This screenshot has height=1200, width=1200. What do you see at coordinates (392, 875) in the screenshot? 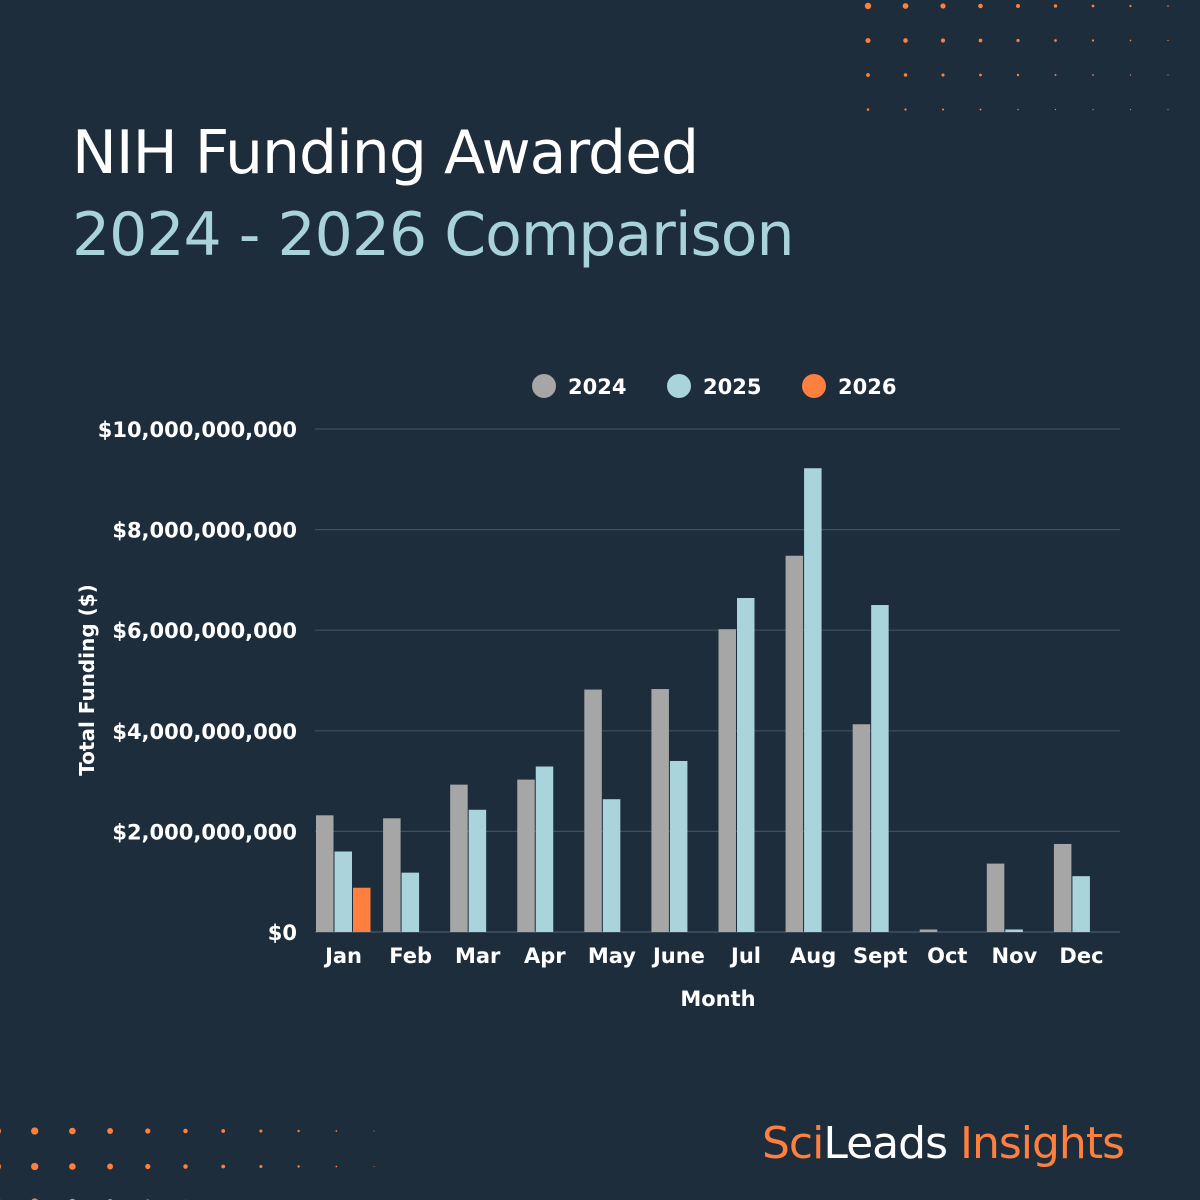
I see `bar-2024-Feb` at bounding box center [392, 875].